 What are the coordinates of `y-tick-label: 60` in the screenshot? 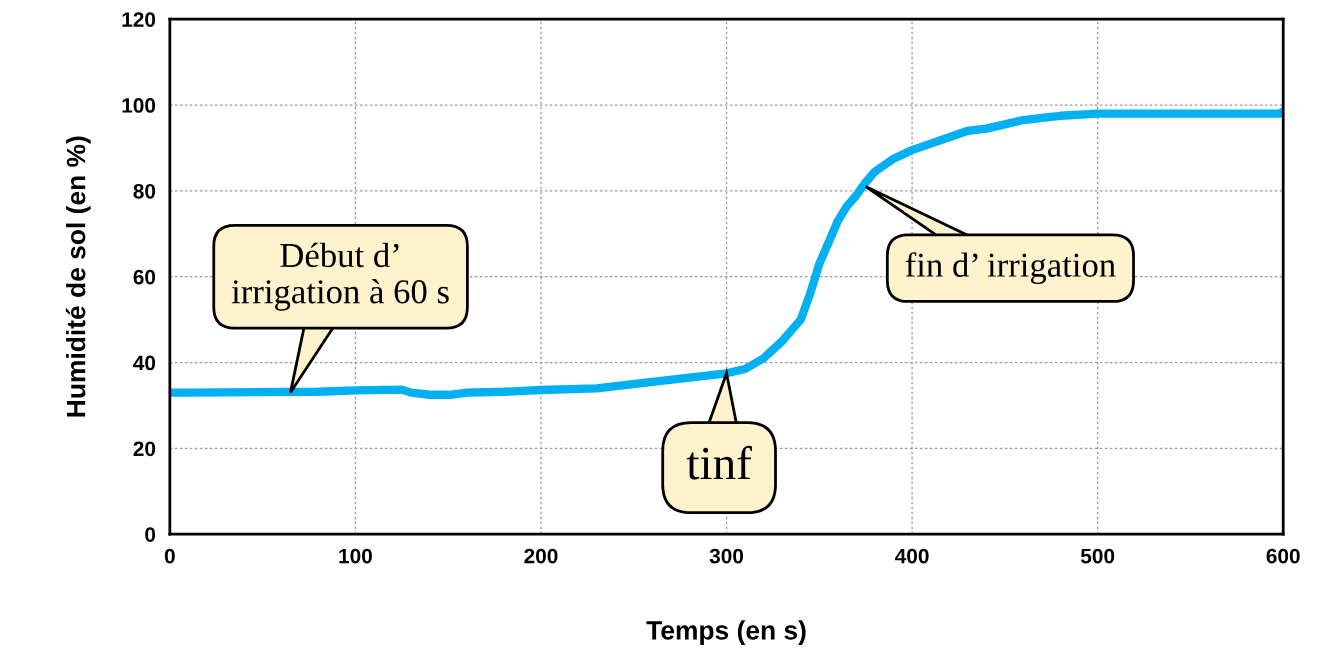 It's located at (144, 277).